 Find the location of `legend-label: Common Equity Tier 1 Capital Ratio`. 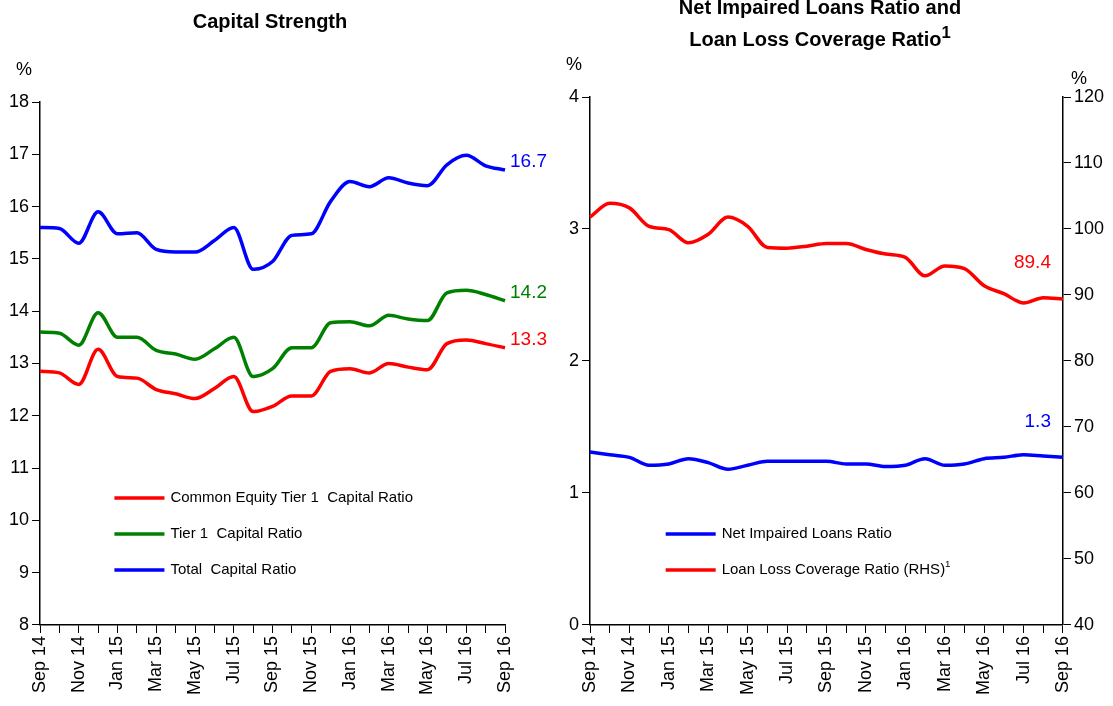

legend-label: Common Equity Tier 1 Capital Ratio is located at coordinates (292, 497).